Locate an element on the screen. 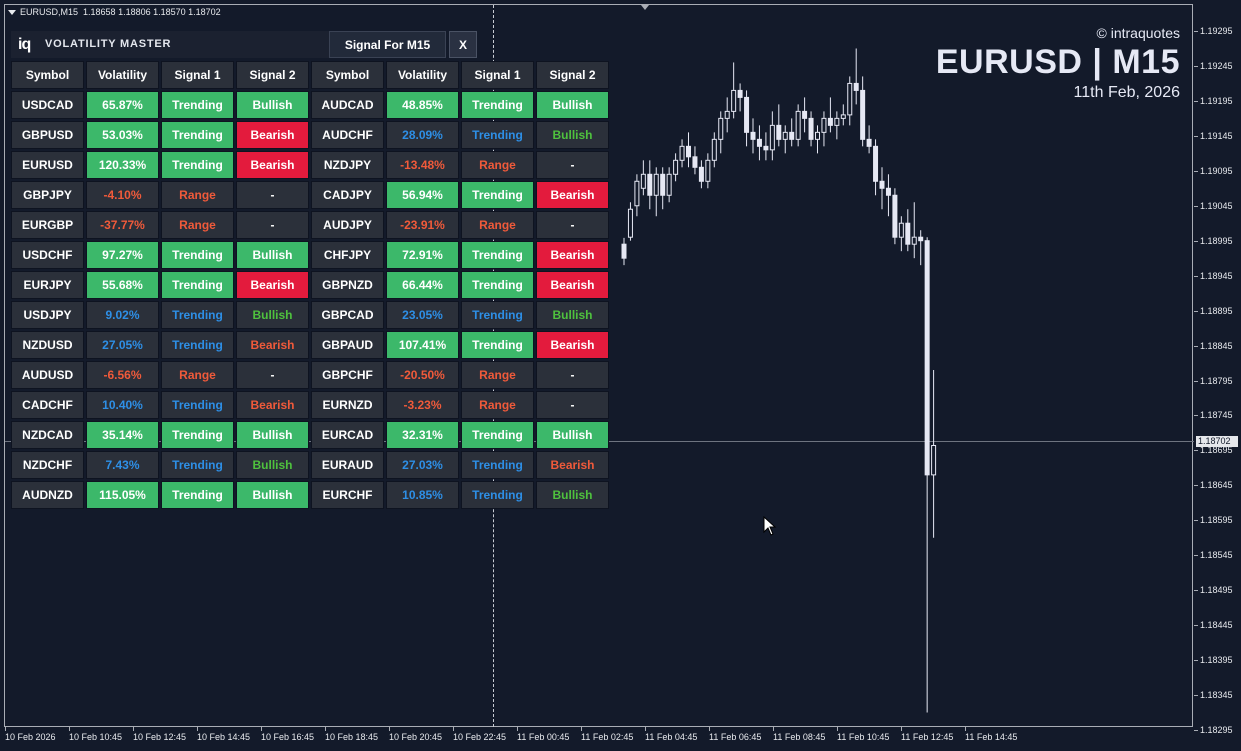 The image size is (1241, 751). volatility-cell: -4.10% is located at coordinates (122, 195).